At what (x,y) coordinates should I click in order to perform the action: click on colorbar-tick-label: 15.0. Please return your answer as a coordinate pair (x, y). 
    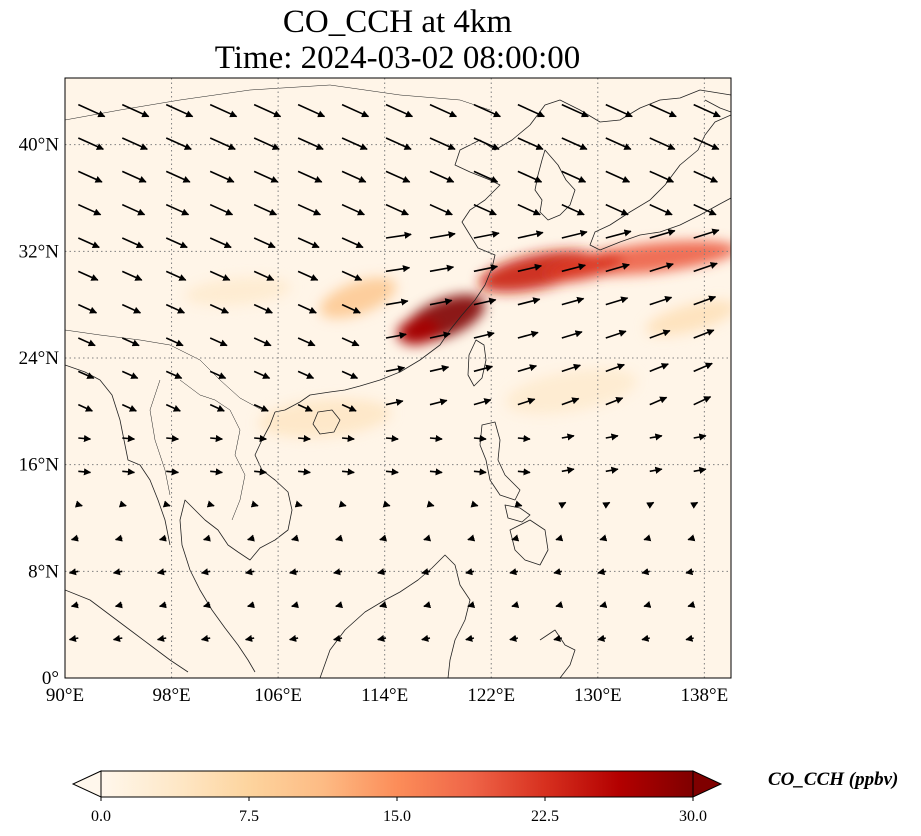
    Looking at the image, I should click on (397, 816).